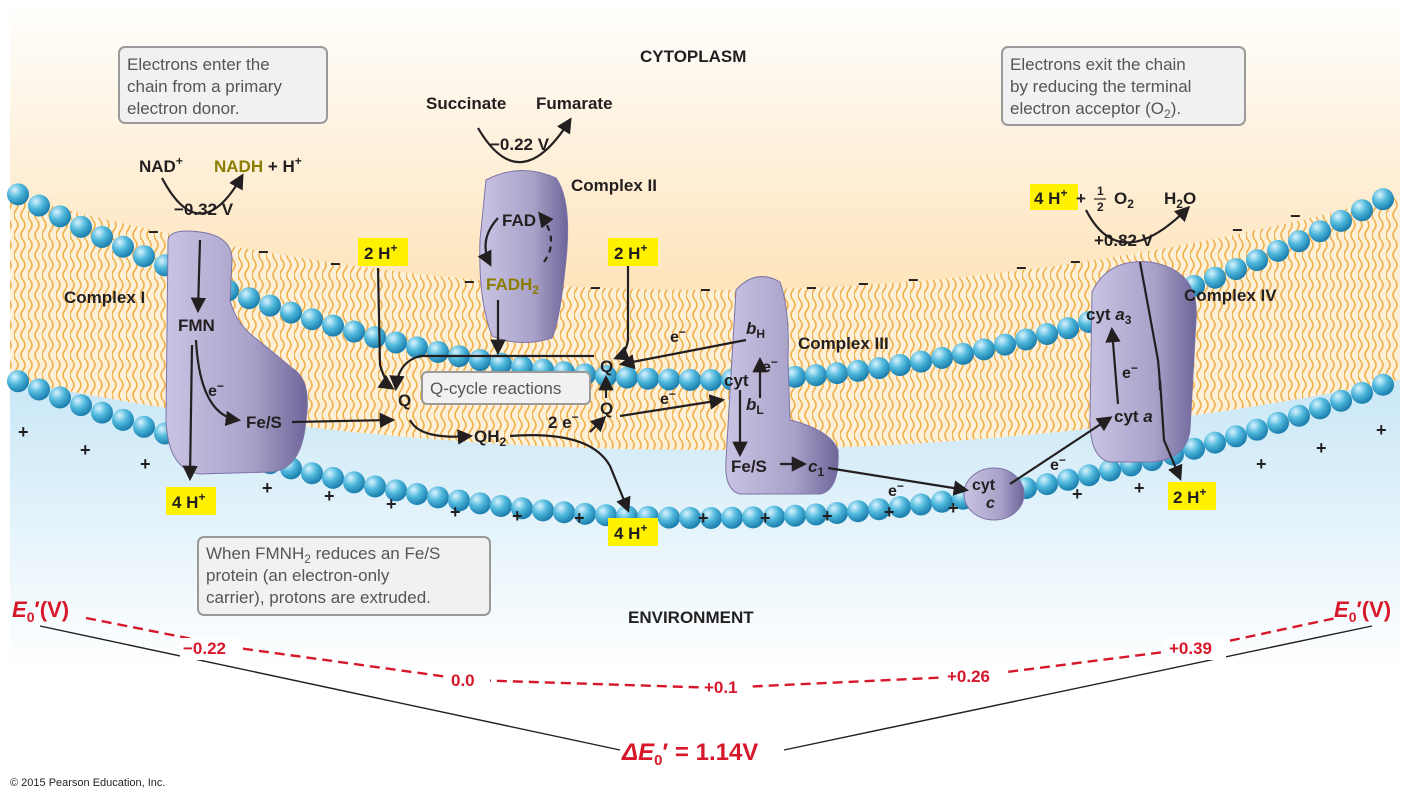 This screenshot has height=802, width=1411. Describe the element at coordinates (298, 575) in the screenshot. I see `callout-fmnh2-line2: protein (an electron-only` at that location.